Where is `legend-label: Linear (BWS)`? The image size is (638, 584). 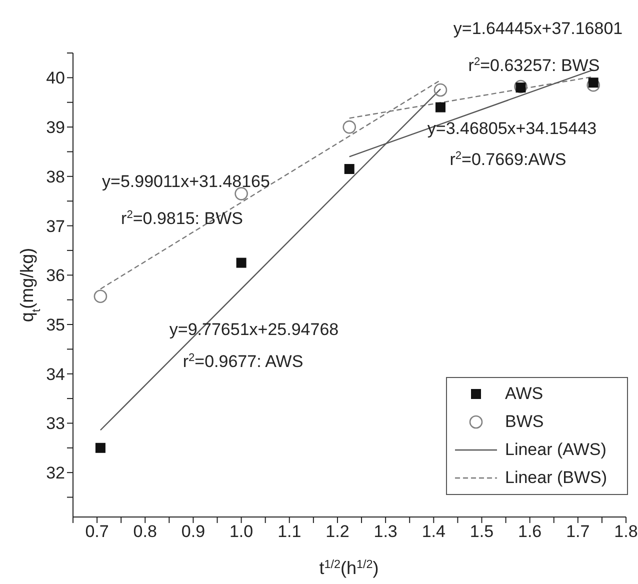
legend-label: Linear (BWS) is located at coordinates (556, 478).